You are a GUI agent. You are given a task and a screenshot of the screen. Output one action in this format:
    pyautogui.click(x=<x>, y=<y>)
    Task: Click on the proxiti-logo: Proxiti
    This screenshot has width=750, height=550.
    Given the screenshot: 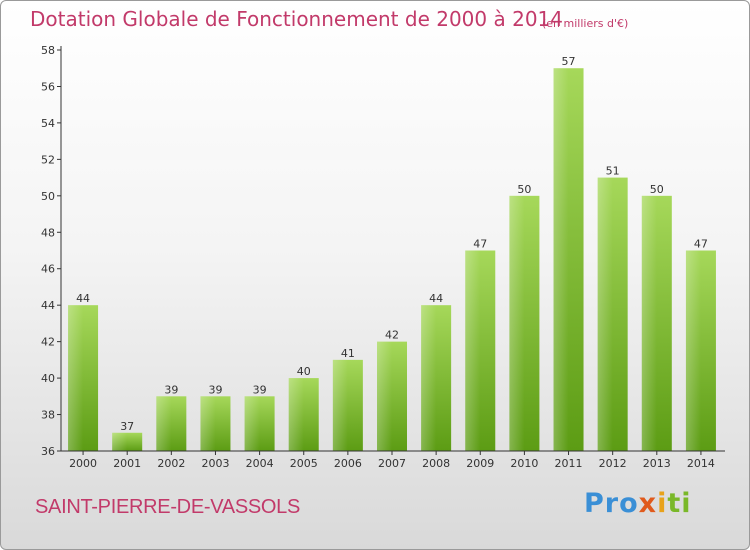 What is the action you would take?
    pyautogui.click(x=638, y=503)
    